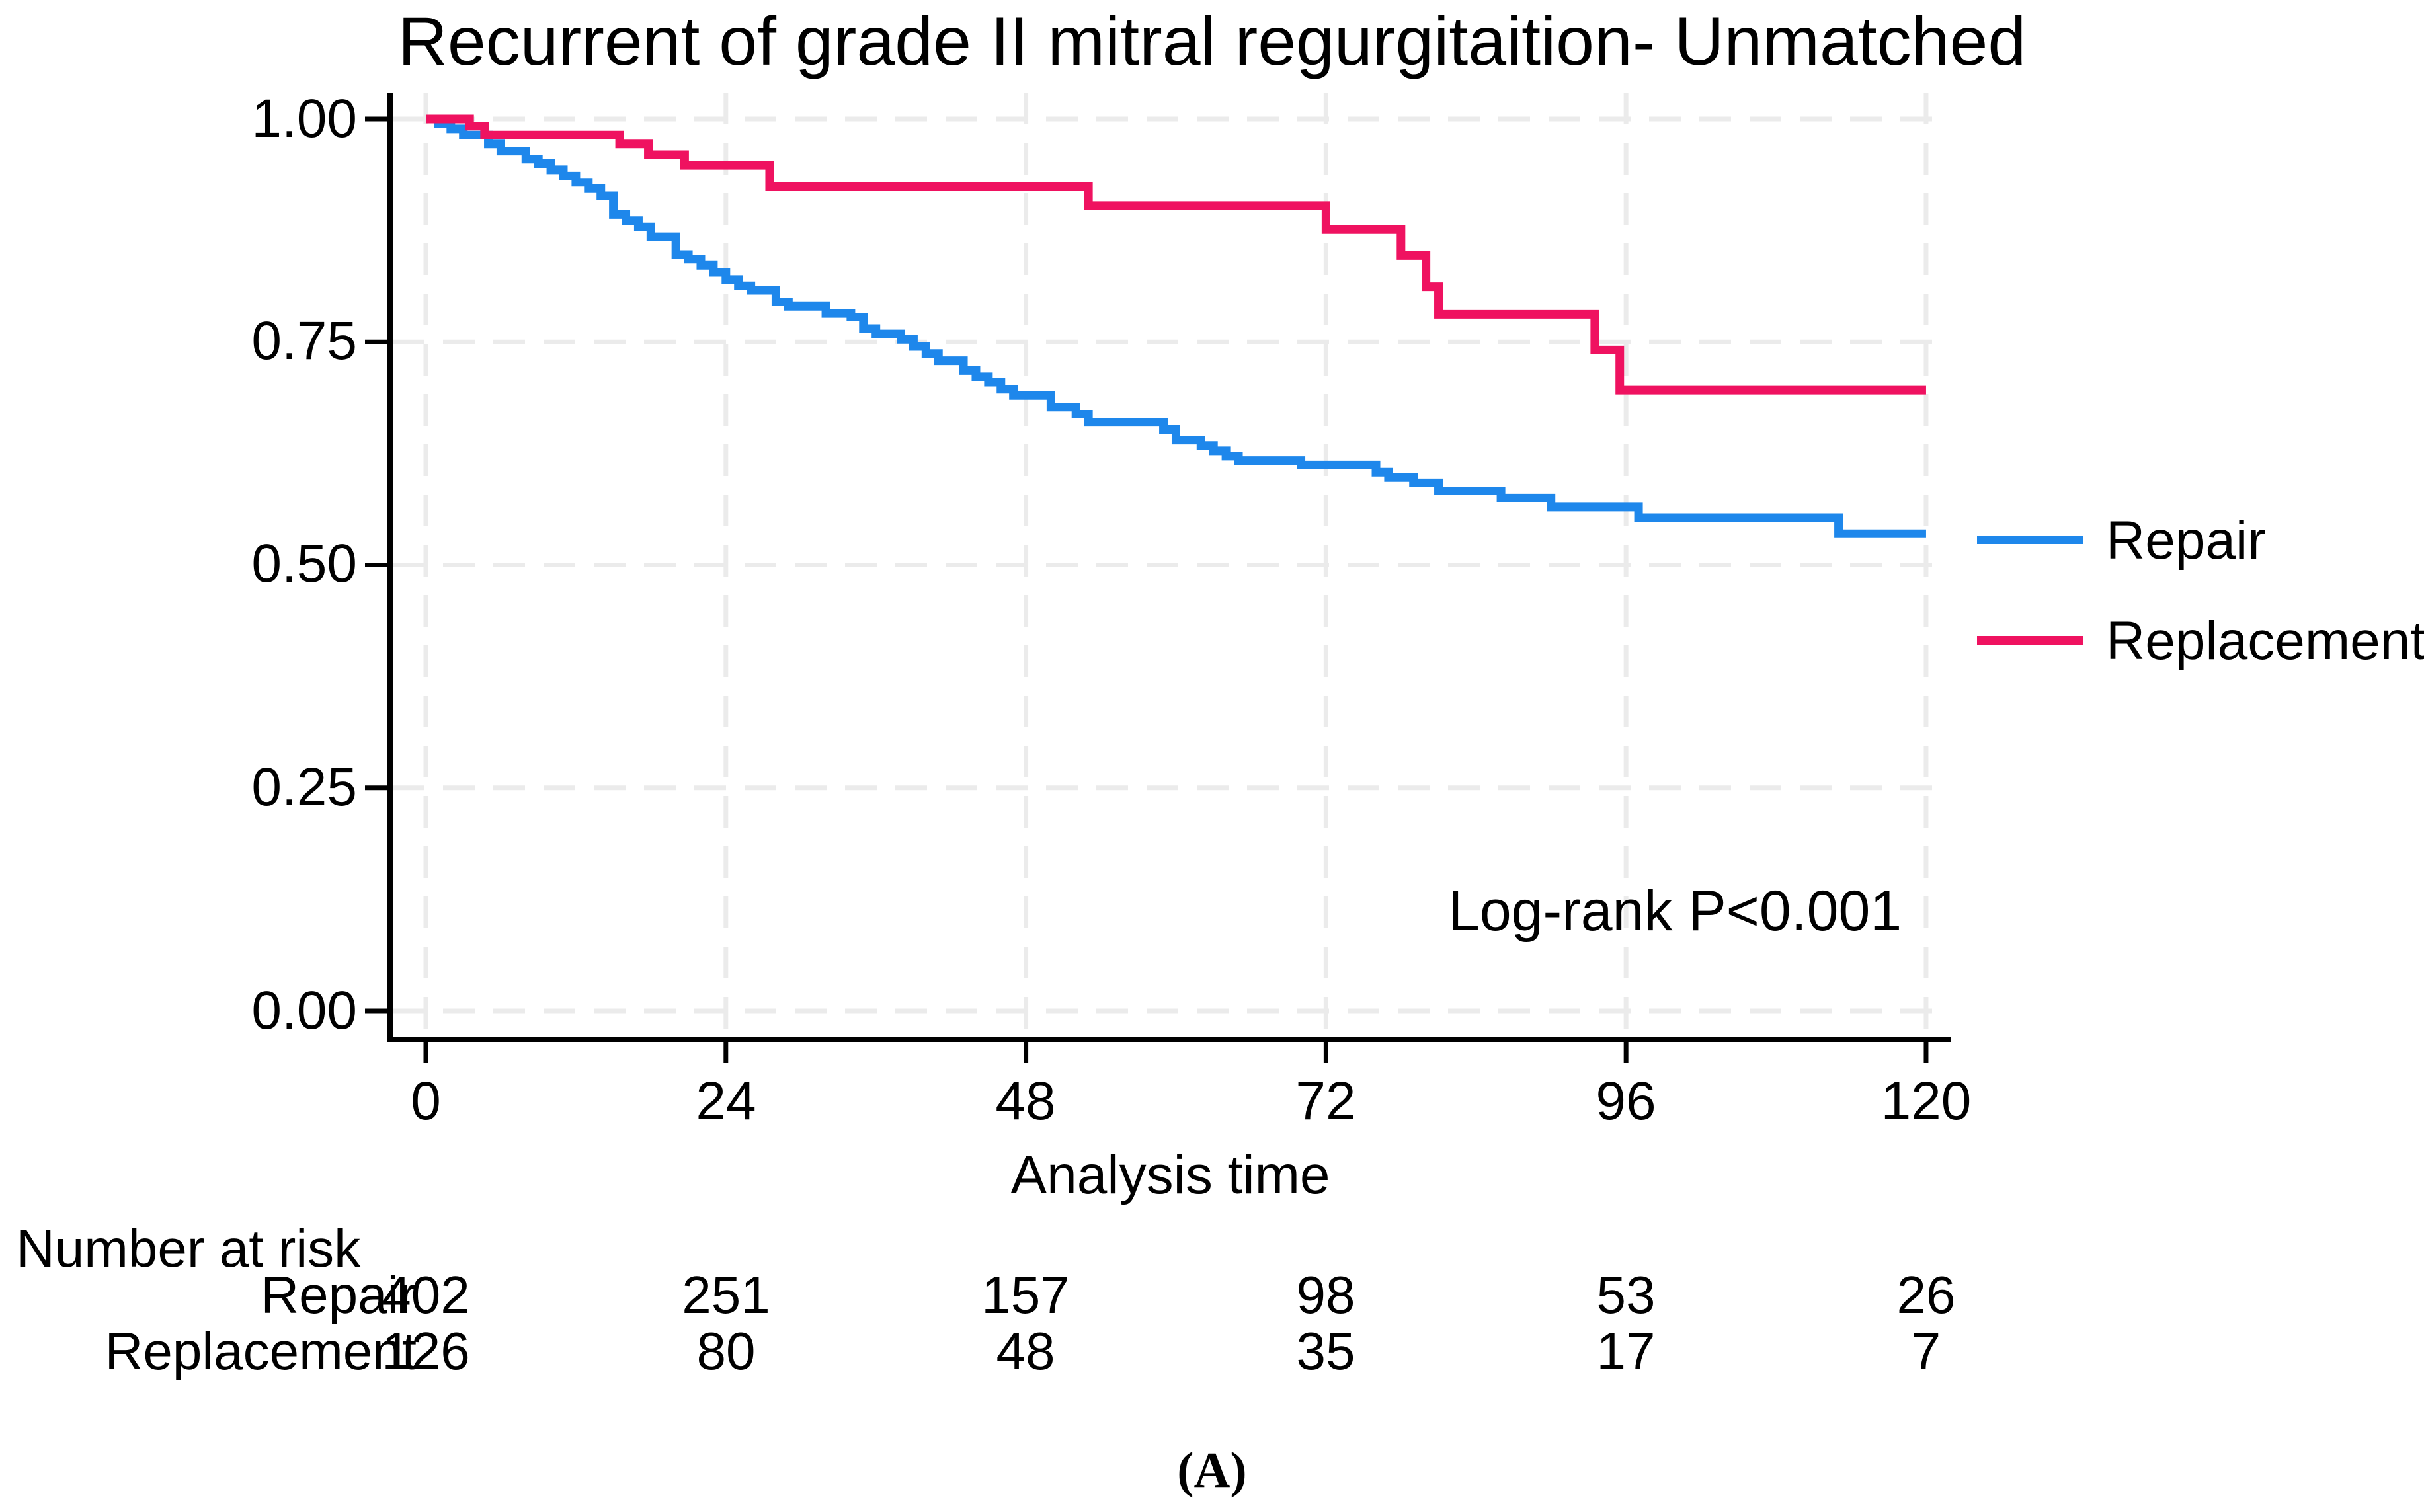  What do you see at coordinates (2265, 641) in the screenshot?
I see `legend-label-replacement: Replacement` at bounding box center [2265, 641].